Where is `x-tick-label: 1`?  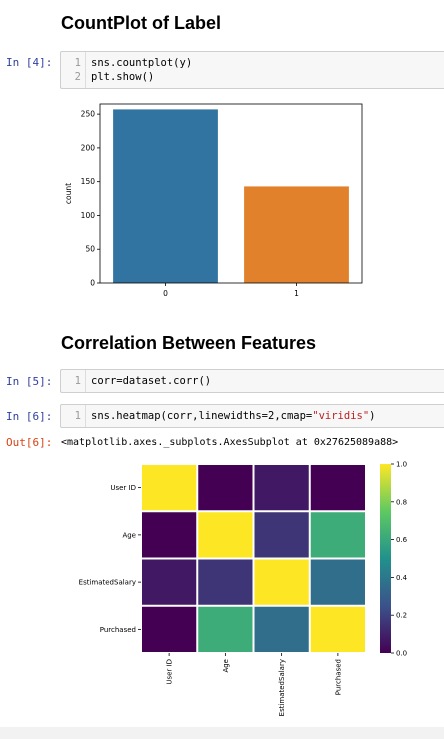 x-tick-label: 1 is located at coordinates (296, 293).